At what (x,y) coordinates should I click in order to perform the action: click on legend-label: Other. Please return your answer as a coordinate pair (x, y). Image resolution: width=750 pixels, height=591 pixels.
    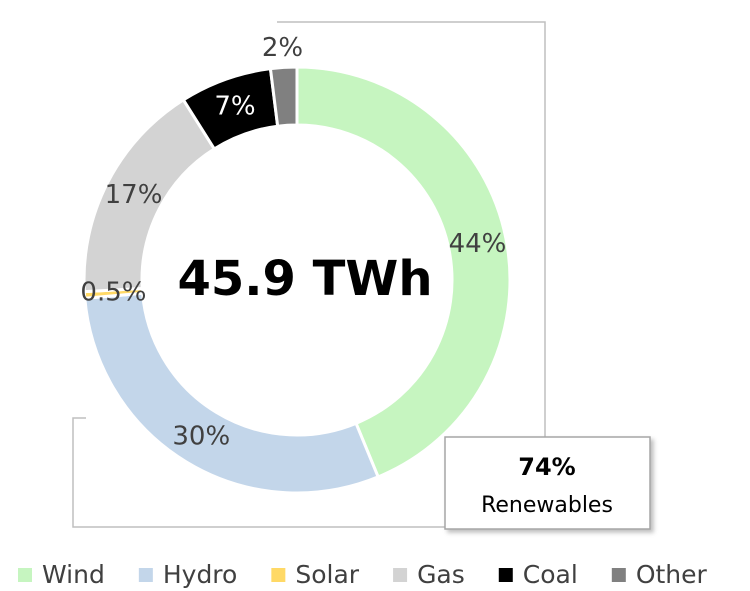
    Looking at the image, I should click on (672, 574).